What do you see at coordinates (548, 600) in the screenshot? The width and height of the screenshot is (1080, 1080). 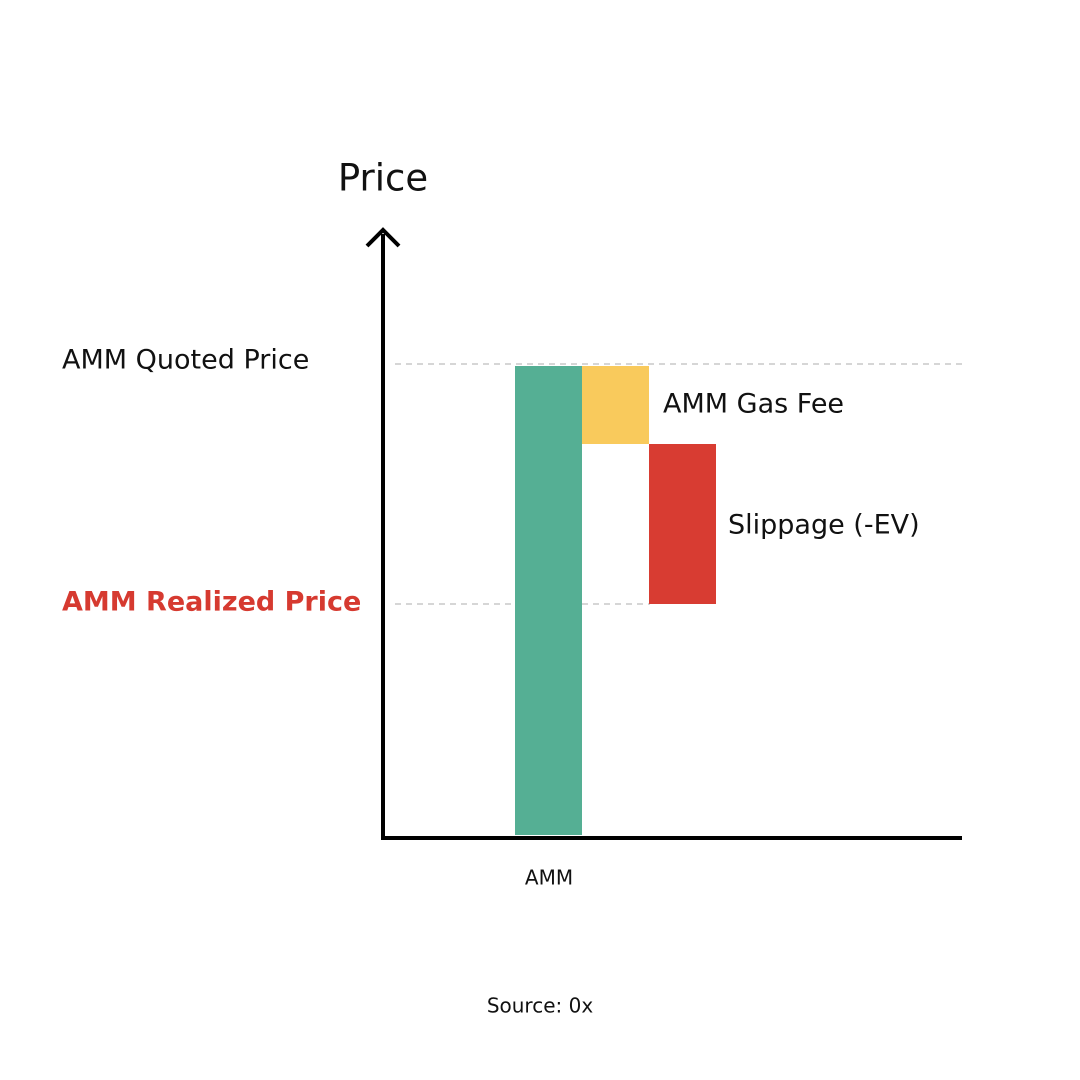 I see `amm-bar` at bounding box center [548, 600].